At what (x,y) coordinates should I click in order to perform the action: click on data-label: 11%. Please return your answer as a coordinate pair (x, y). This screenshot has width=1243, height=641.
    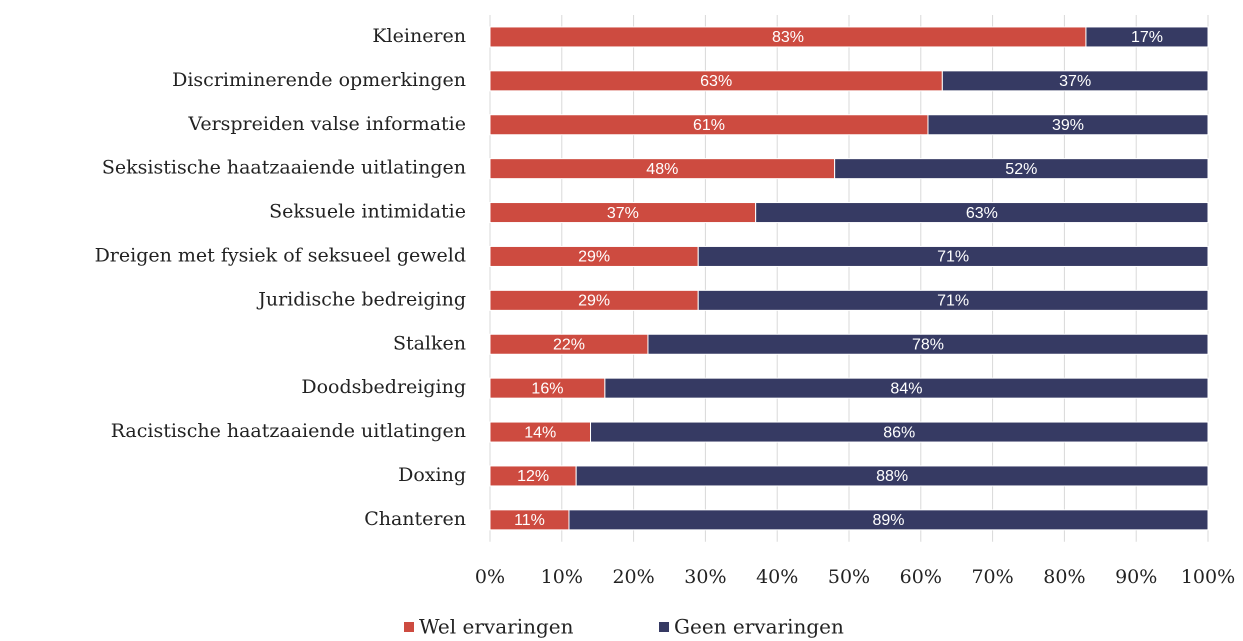
    Looking at the image, I should click on (529, 520).